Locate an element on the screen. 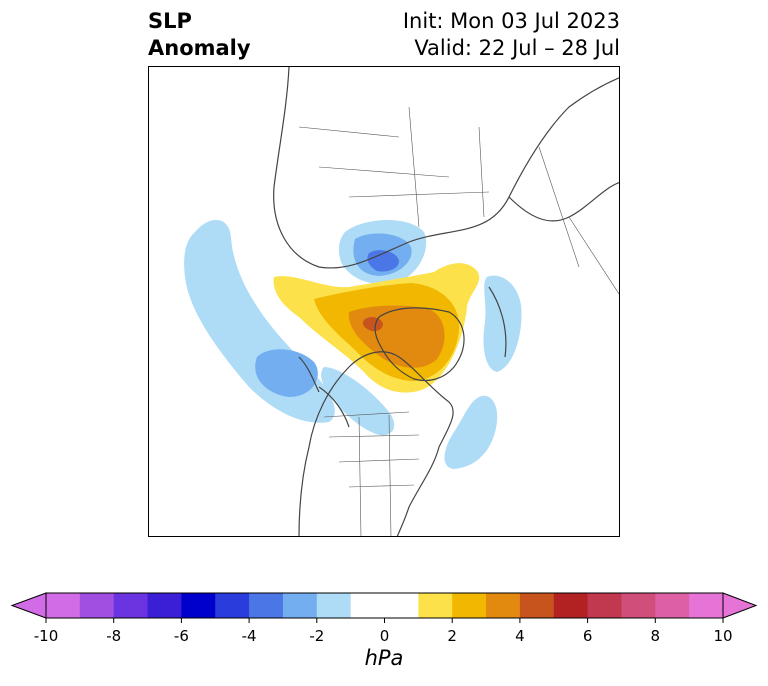  colorbar-tick-label: -10 is located at coordinates (46, 636).